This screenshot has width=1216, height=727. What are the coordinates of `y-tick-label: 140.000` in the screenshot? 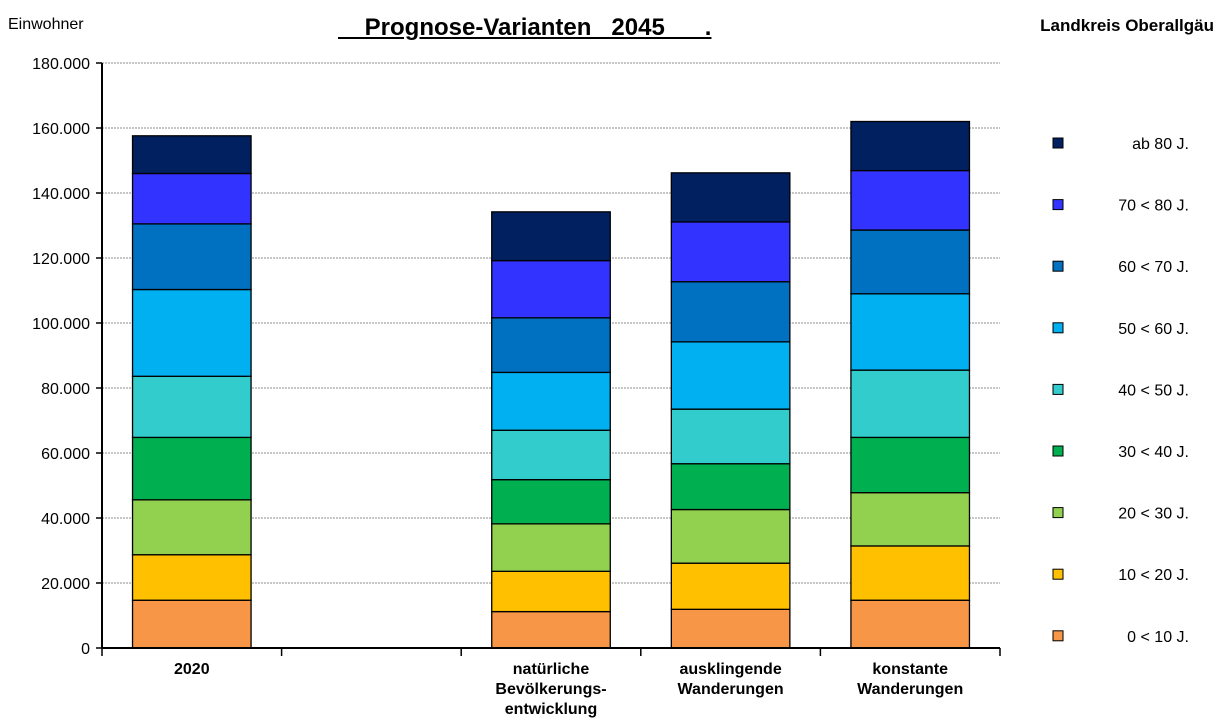 It's located at (61, 194).